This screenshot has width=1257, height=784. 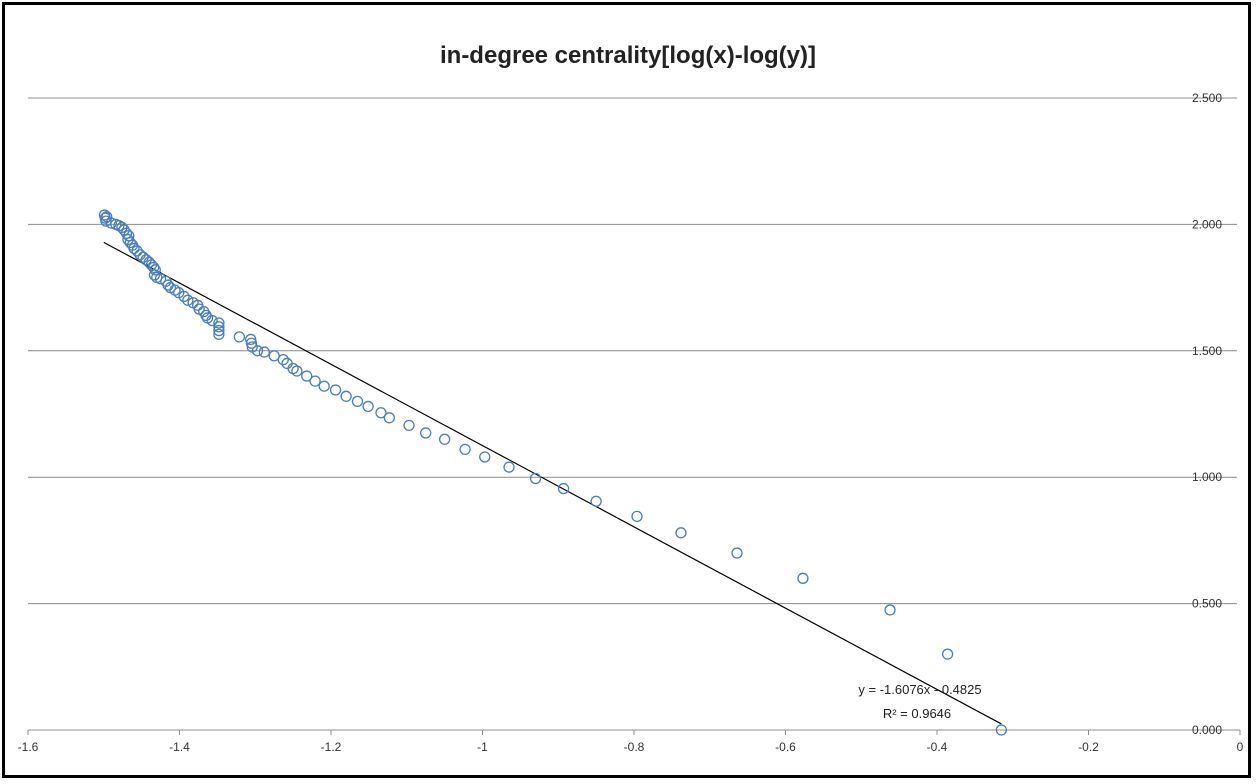 What do you see at coordinates (1207, 351) in the screenshot?
I see `y-tick-label: 1.500` at bounding box center [1207, 351].